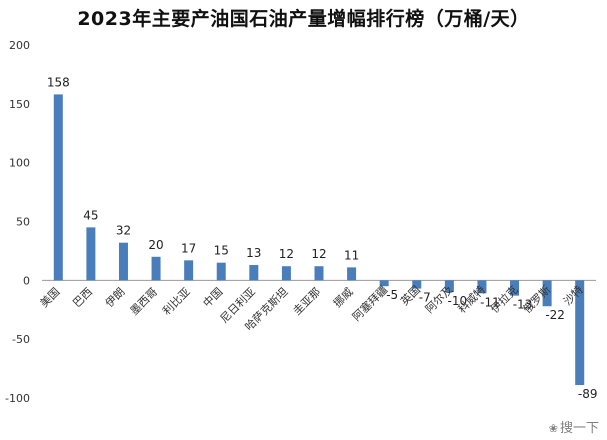 The height and width of the screenshot is (440, 607). Describe the element at coordinates (369, 303) in the screenshot. I see `x-tick-label: 阿塞拜疆` at that location.